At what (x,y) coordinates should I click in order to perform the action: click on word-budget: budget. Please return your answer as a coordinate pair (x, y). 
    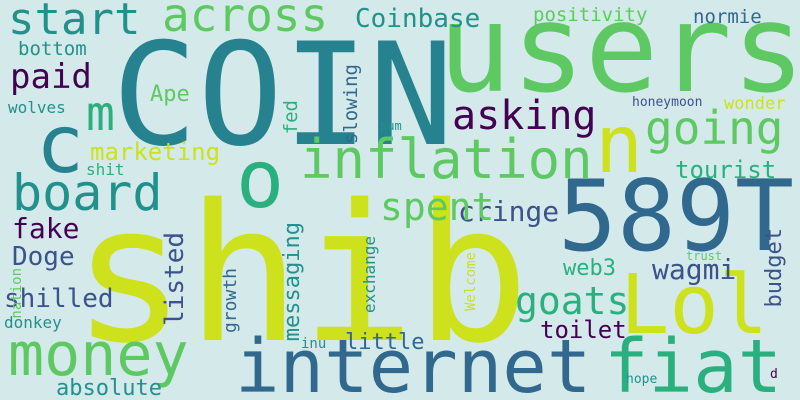
    Looking at the image, I should click on (774, 268).